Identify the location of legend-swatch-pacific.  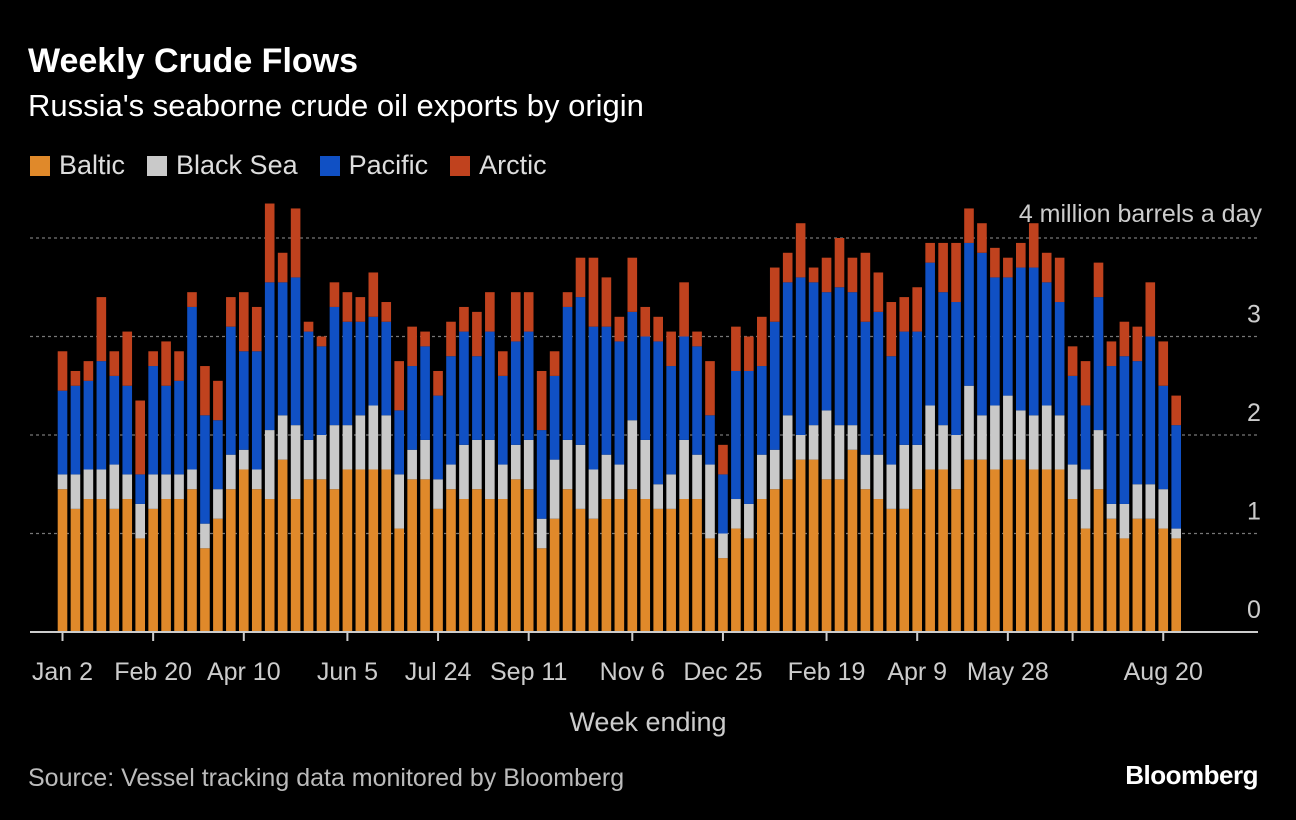
(329, 165).